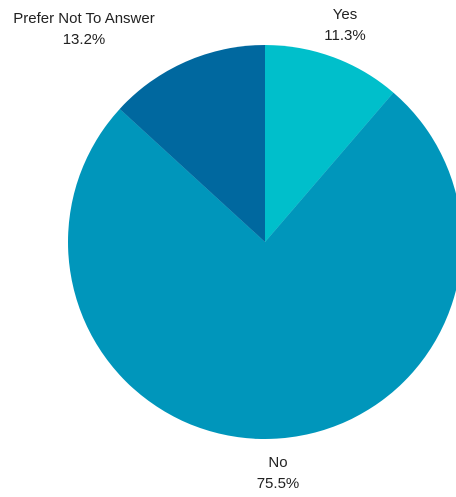  Describe the element at coordinates (278, 483) in the screenshot. I see `slice-value-no: 75.5%` at that location.